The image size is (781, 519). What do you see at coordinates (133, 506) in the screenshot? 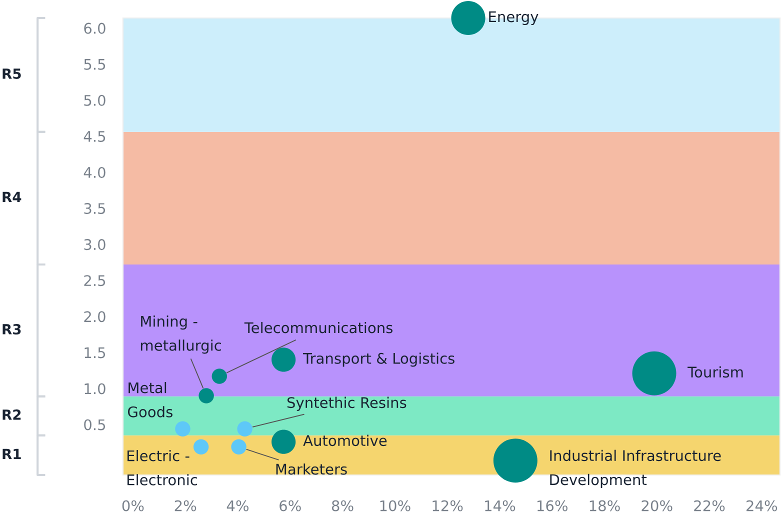
I see `x-tick-label: 0%` at bounding box center [133, 506].